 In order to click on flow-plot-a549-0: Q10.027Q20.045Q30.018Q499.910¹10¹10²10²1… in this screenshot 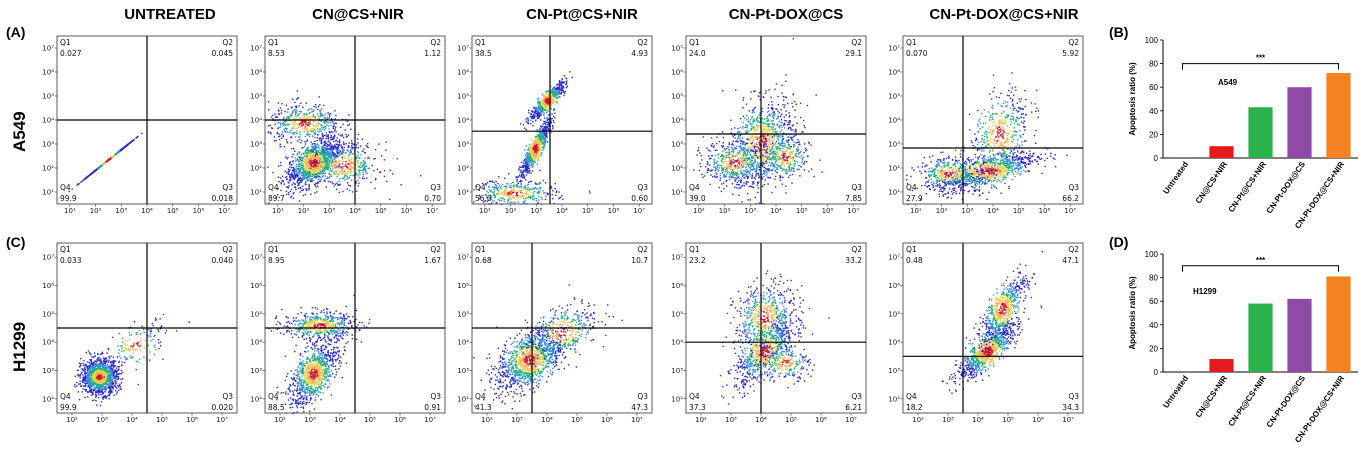, I will do `click(140, 125)`.